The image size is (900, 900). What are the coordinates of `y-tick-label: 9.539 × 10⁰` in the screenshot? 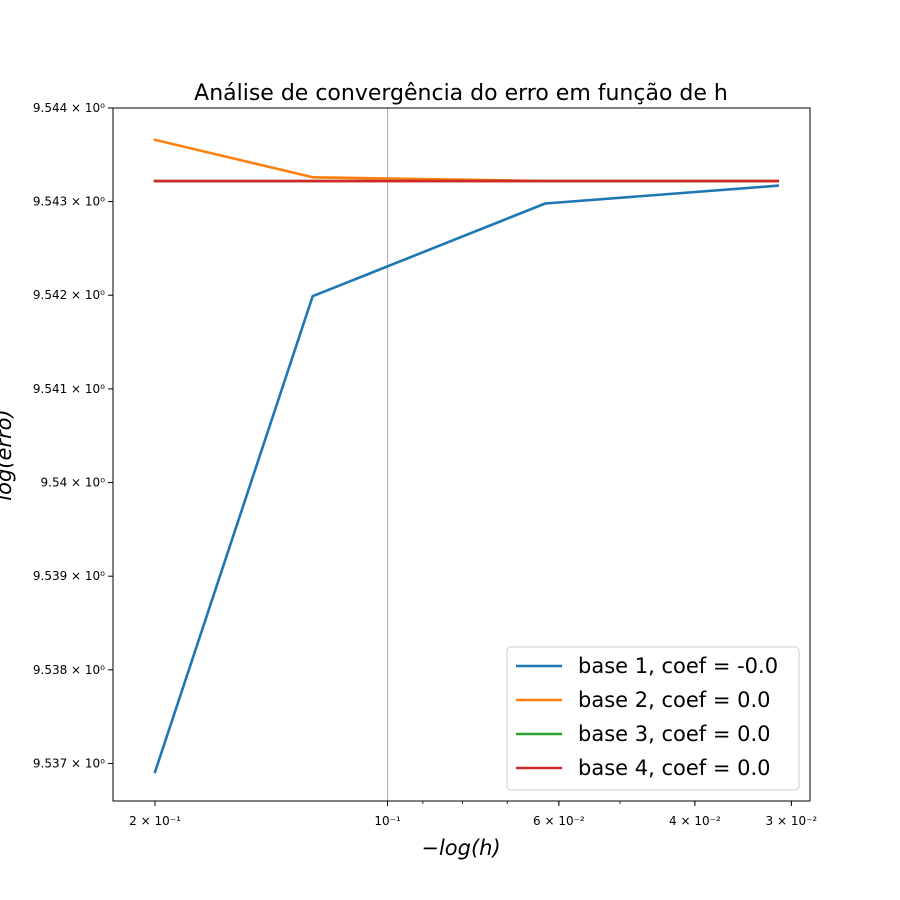 It's located at (69, 576).